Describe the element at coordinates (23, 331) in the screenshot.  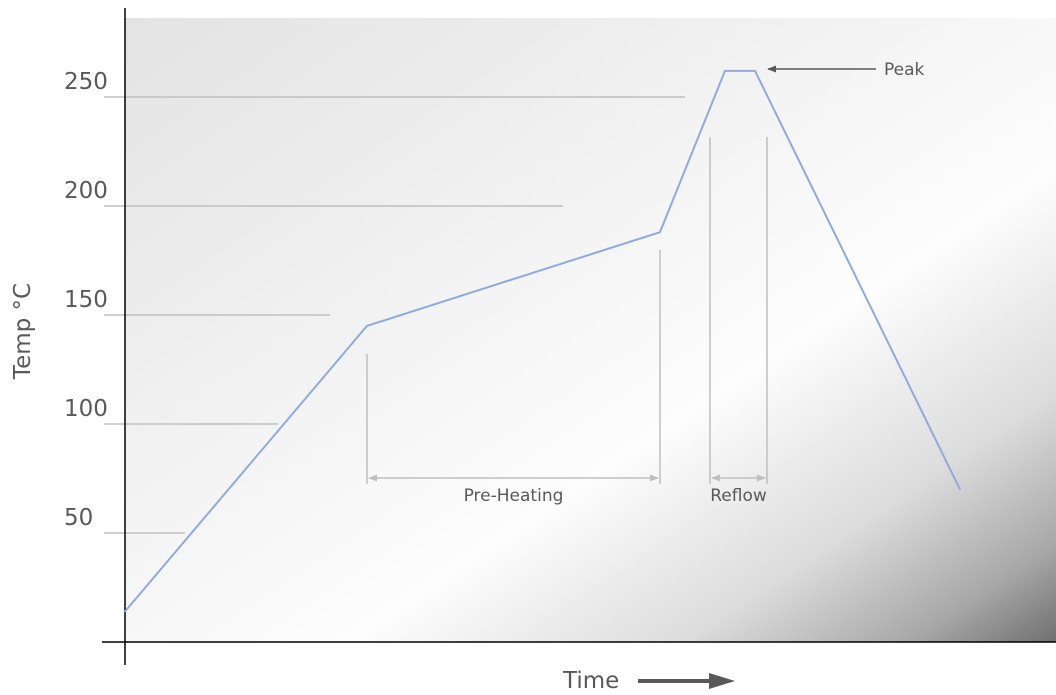
I see `y-axis-title: Temp °C` at that location.